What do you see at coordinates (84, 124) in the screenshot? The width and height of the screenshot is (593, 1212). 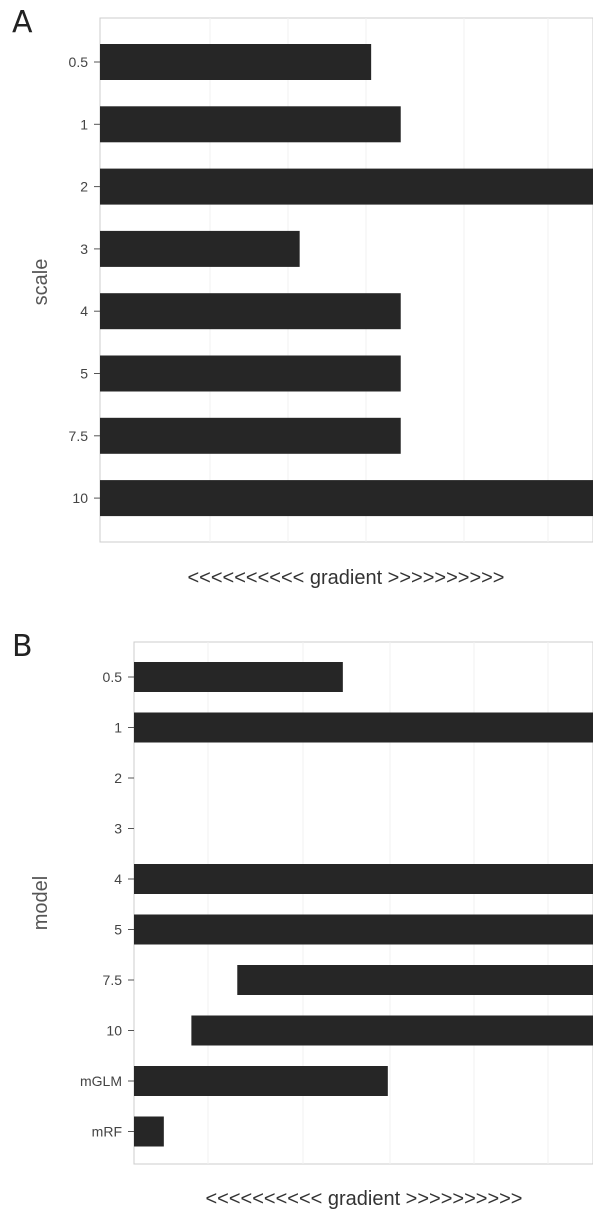 I see `panel-a-y-tick-label: 1` at bounding box center [84, 124].